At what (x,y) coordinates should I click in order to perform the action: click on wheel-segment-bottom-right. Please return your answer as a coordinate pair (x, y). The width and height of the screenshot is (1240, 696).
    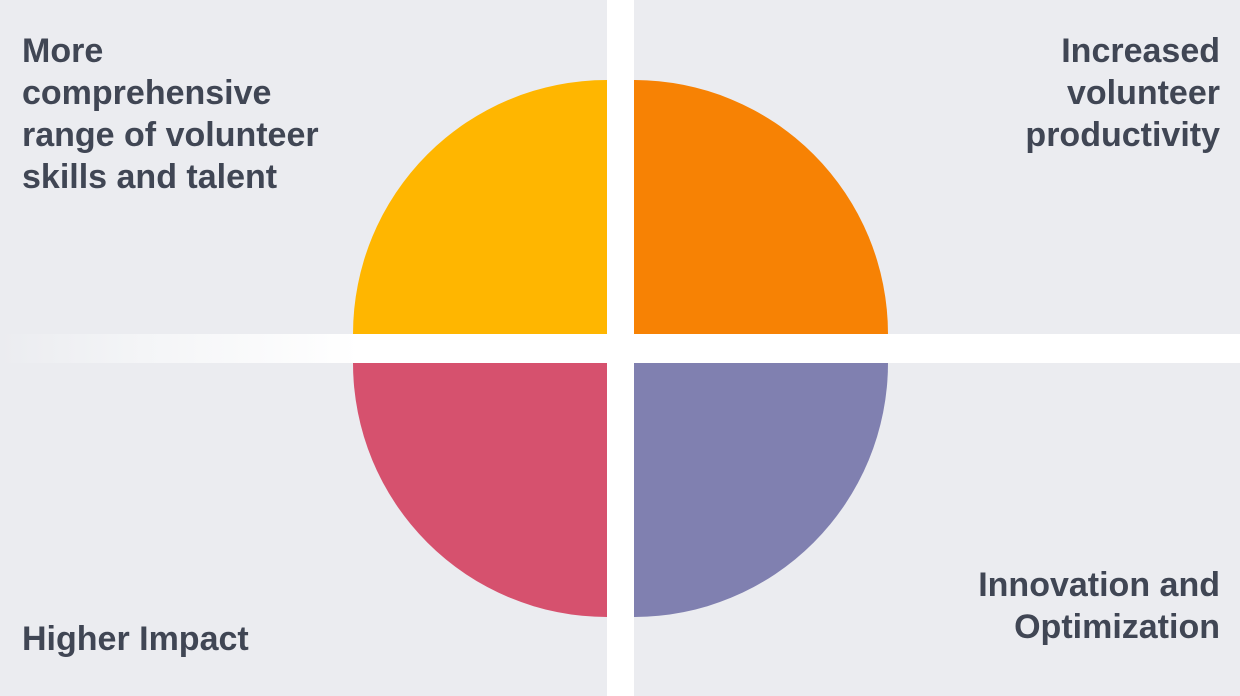
    Looking at the image, I should click on (761, 490).